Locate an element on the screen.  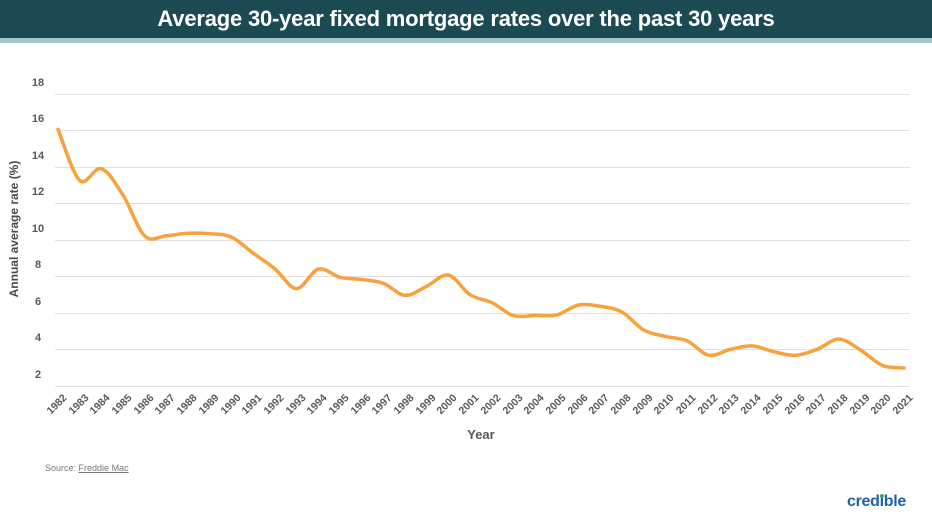
source-attribution: Source: Freddie Mac is located at coordinates (87, 468).